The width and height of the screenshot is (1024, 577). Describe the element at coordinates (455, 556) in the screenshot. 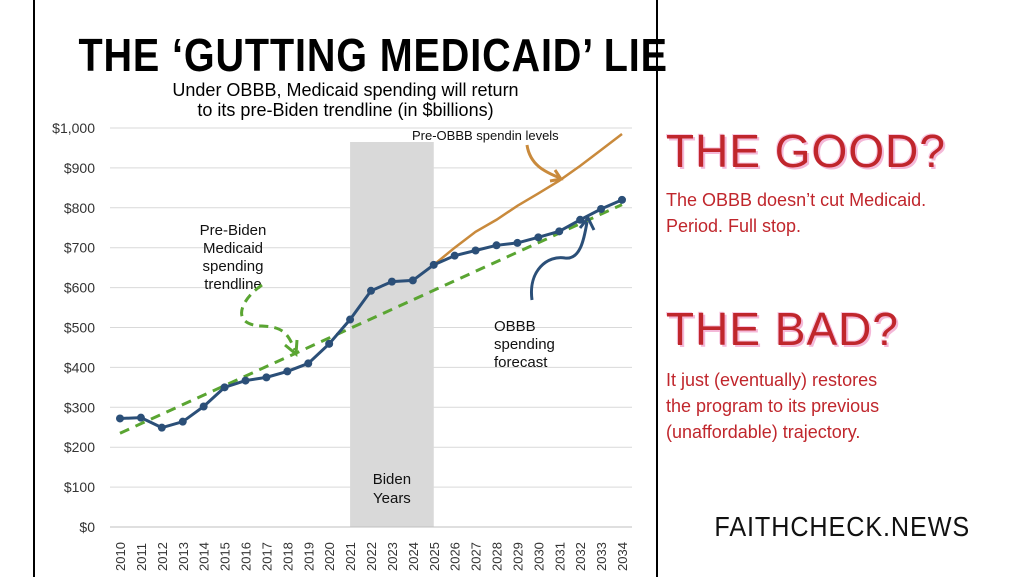

I see `x-tick-label: 2026` at that location.